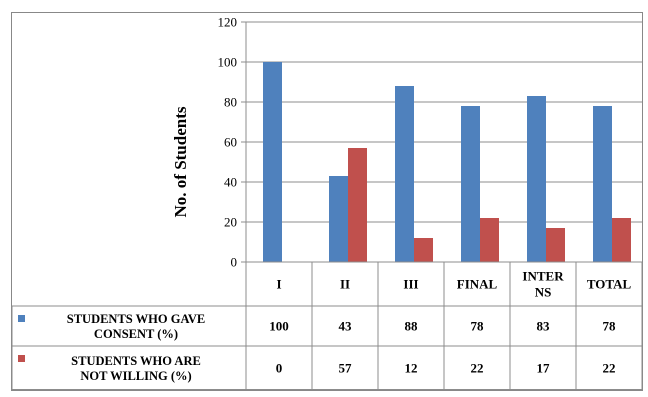 Image resolution: width=648 pixels, height=397 pixels. I want to click on category-label: III, so click(410, 284).